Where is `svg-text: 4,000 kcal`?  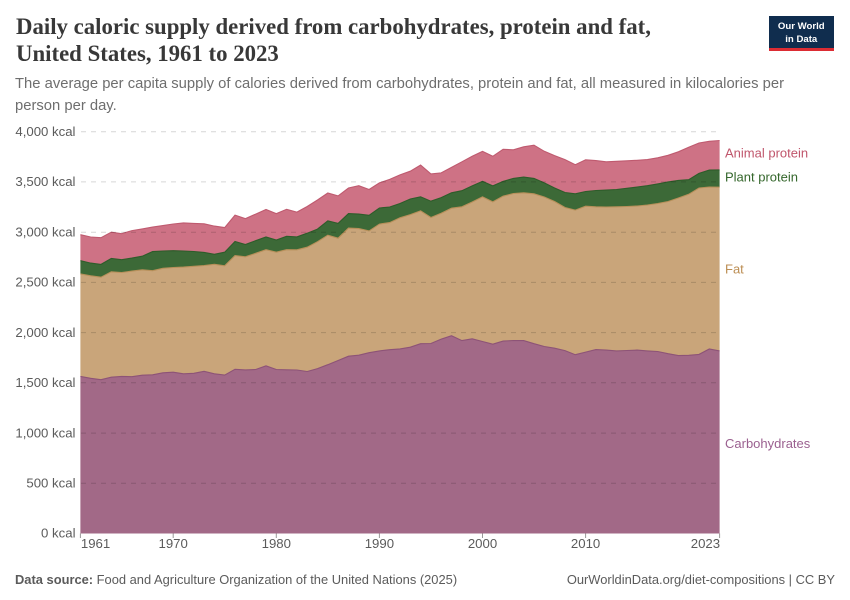
svg-text: 4,000 kcal is located at coordinates (45, 131).